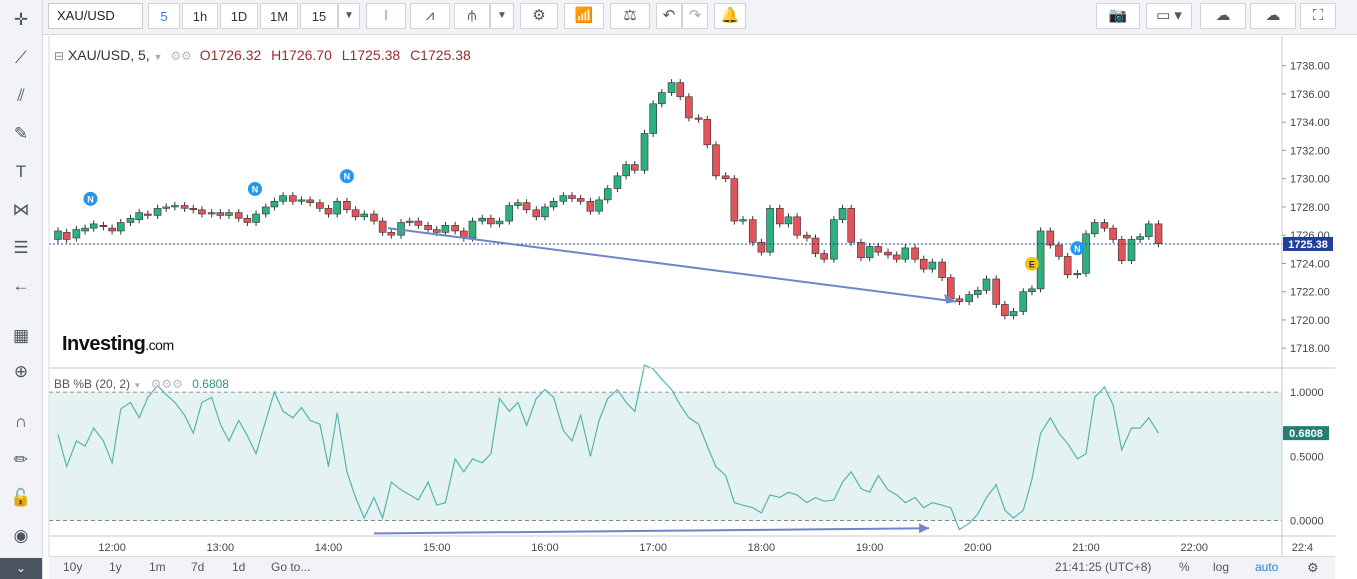 This screenshot has height=579, width=1357. Describe the element at coordinates (1267, 567) in the screenshot. I see `auto-scale-toggle: auto` at that location.